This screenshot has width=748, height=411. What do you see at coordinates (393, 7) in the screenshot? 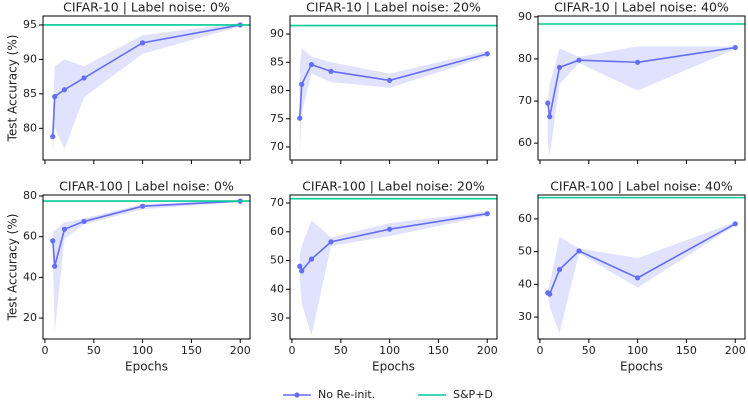
I see `panel-title: CIFAR-10 | Label noise: 20%` at bounding box center [393, 7].